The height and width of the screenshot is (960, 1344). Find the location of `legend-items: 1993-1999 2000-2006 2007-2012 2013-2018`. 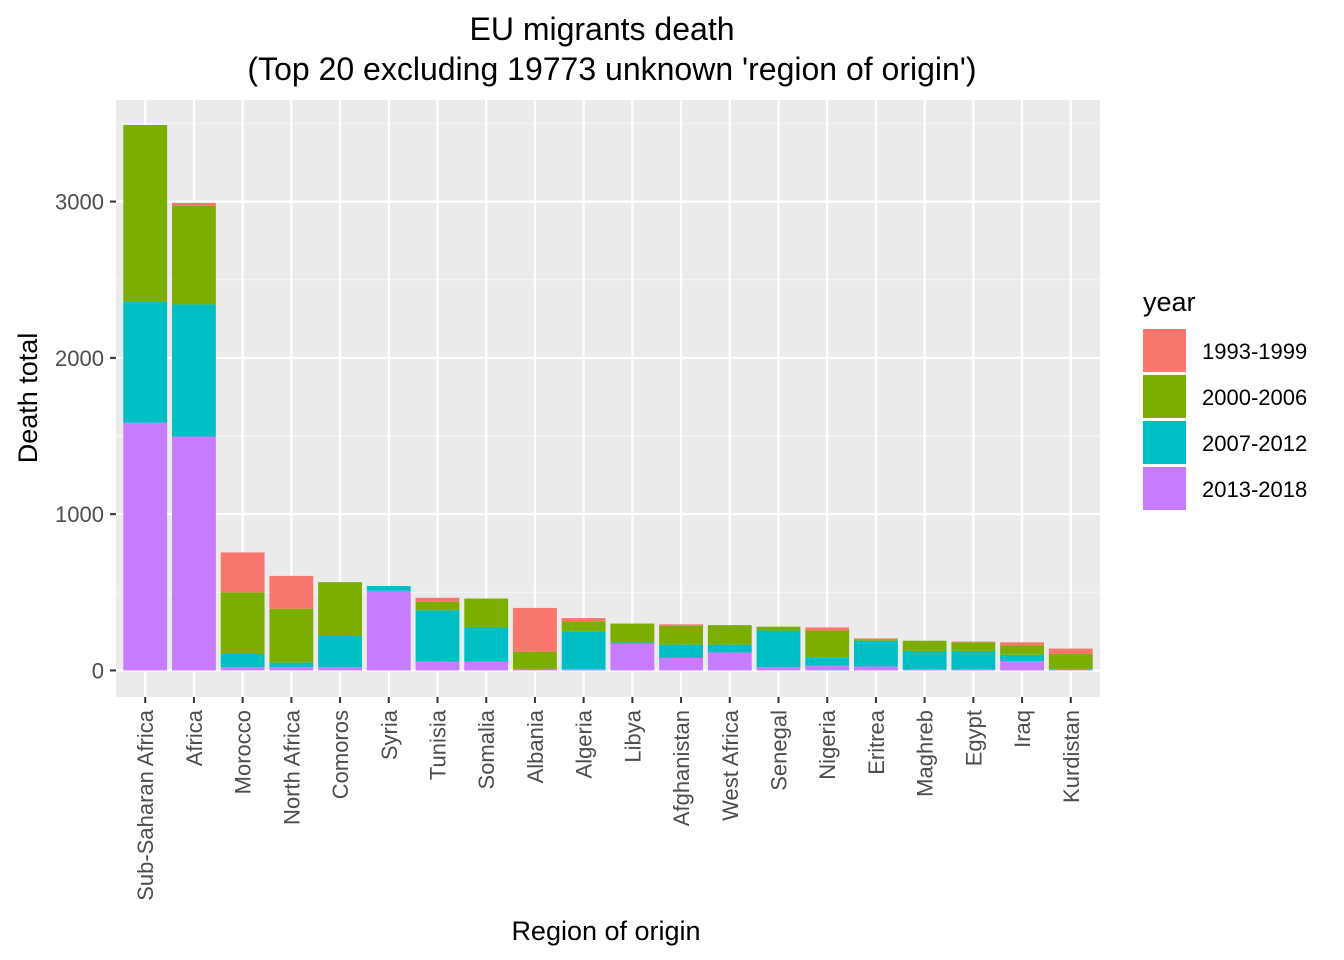

legend-items: 1993-1999 2000-2006 2007-2012 2013-2018 is located at coordinates (1225, 419).